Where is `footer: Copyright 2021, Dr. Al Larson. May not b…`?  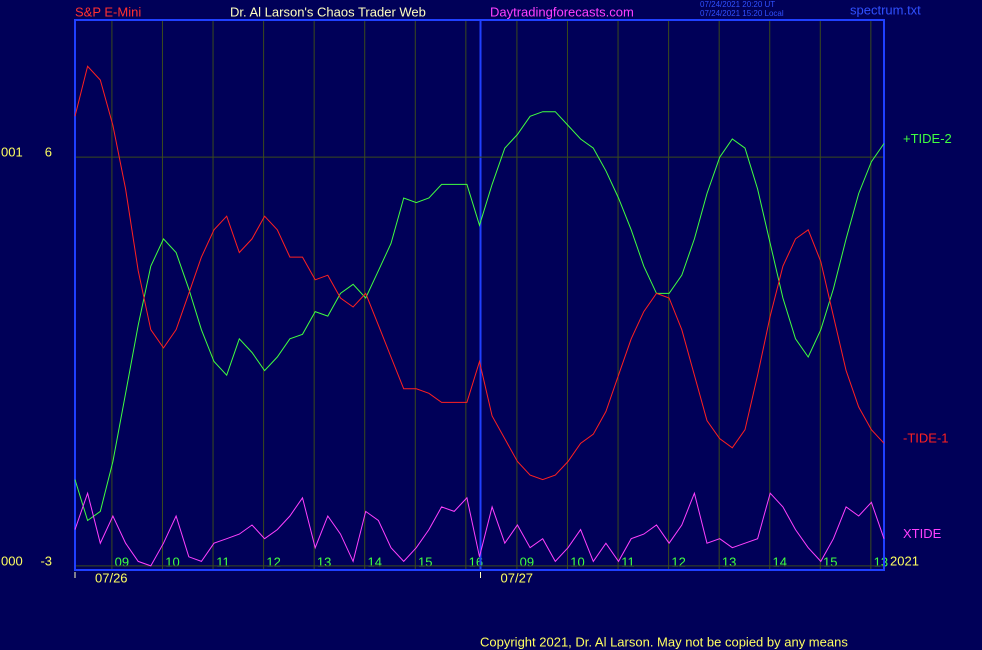
footer: Copyright 2021, Dr. Al Larson. May not b… is located at coordinates (664, 641).